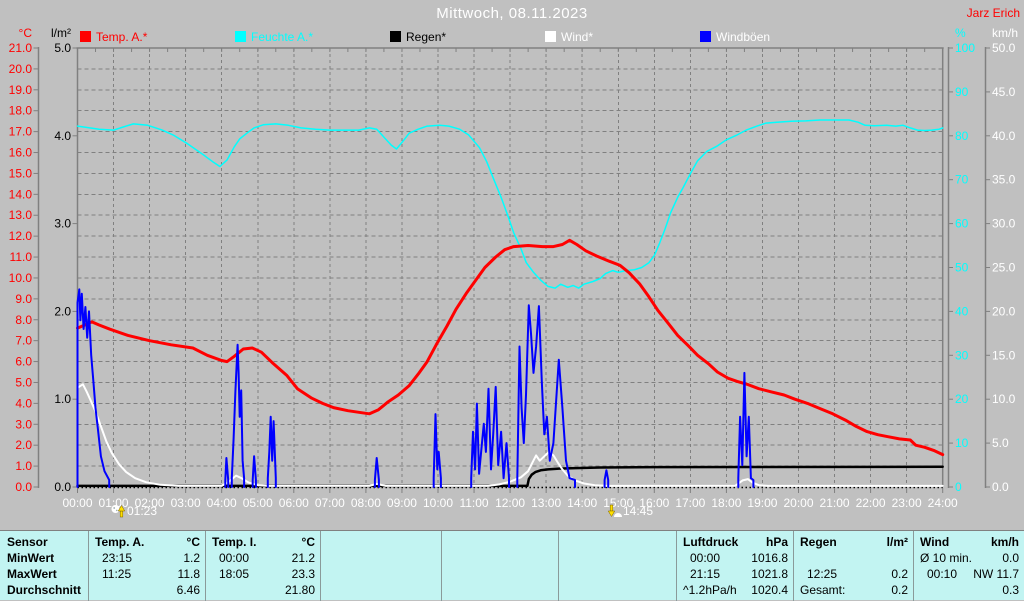 The image size is (1024, 601). I want to click on table-cell-value: 23.3, so click(303, 574).